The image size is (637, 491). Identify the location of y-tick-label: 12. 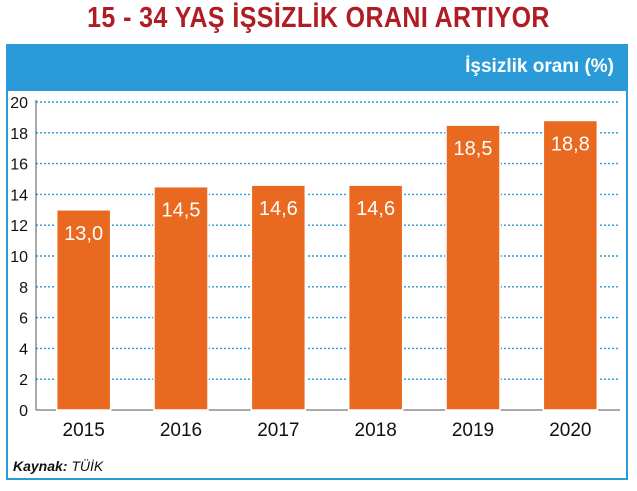
(19, 226).